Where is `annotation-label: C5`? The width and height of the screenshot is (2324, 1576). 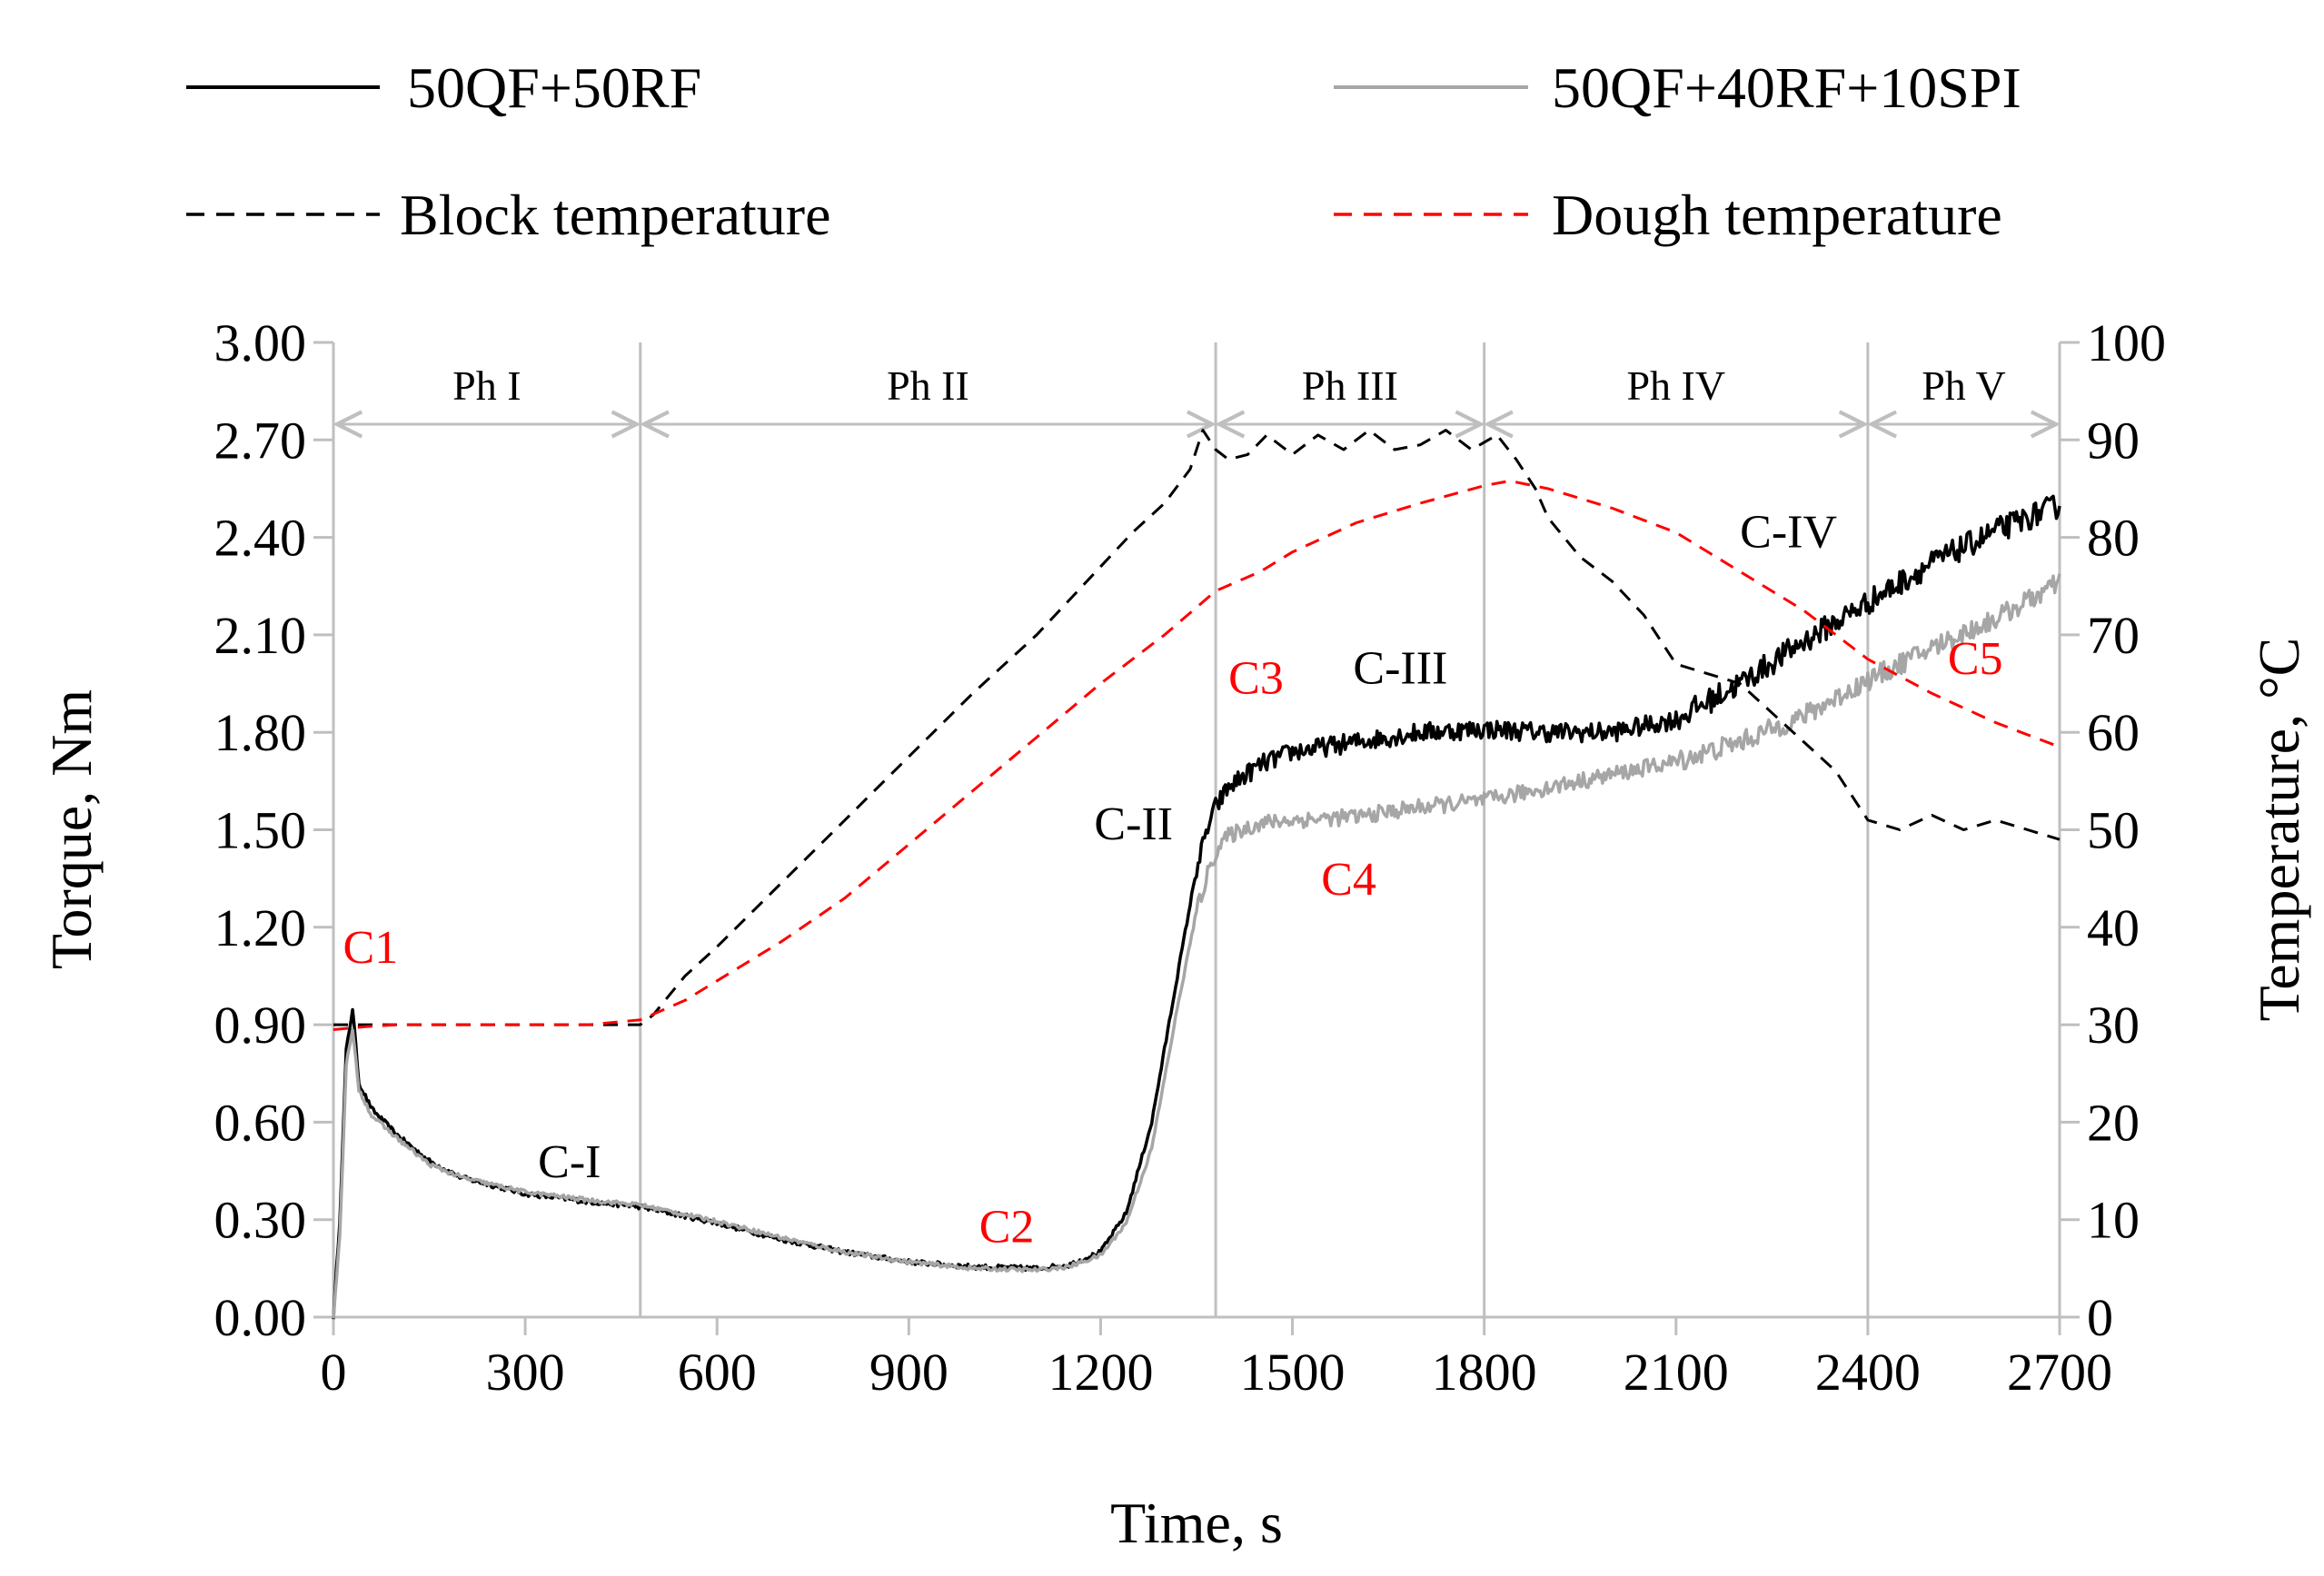
annotation-label: C5 is located at coordinates (1976, 659).